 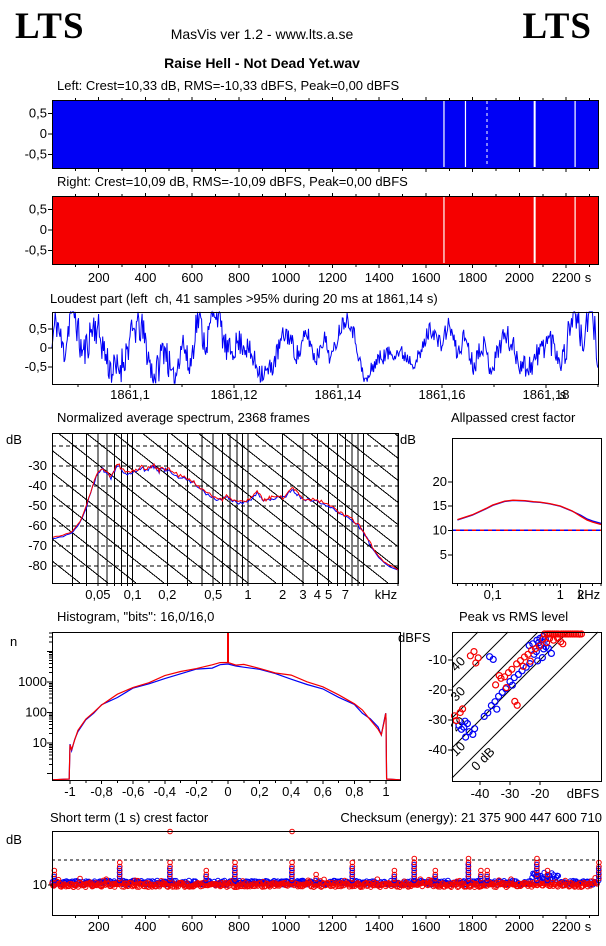 I want to click on peak-rms-y-unit: dBFS, so click(x=414, y=637).